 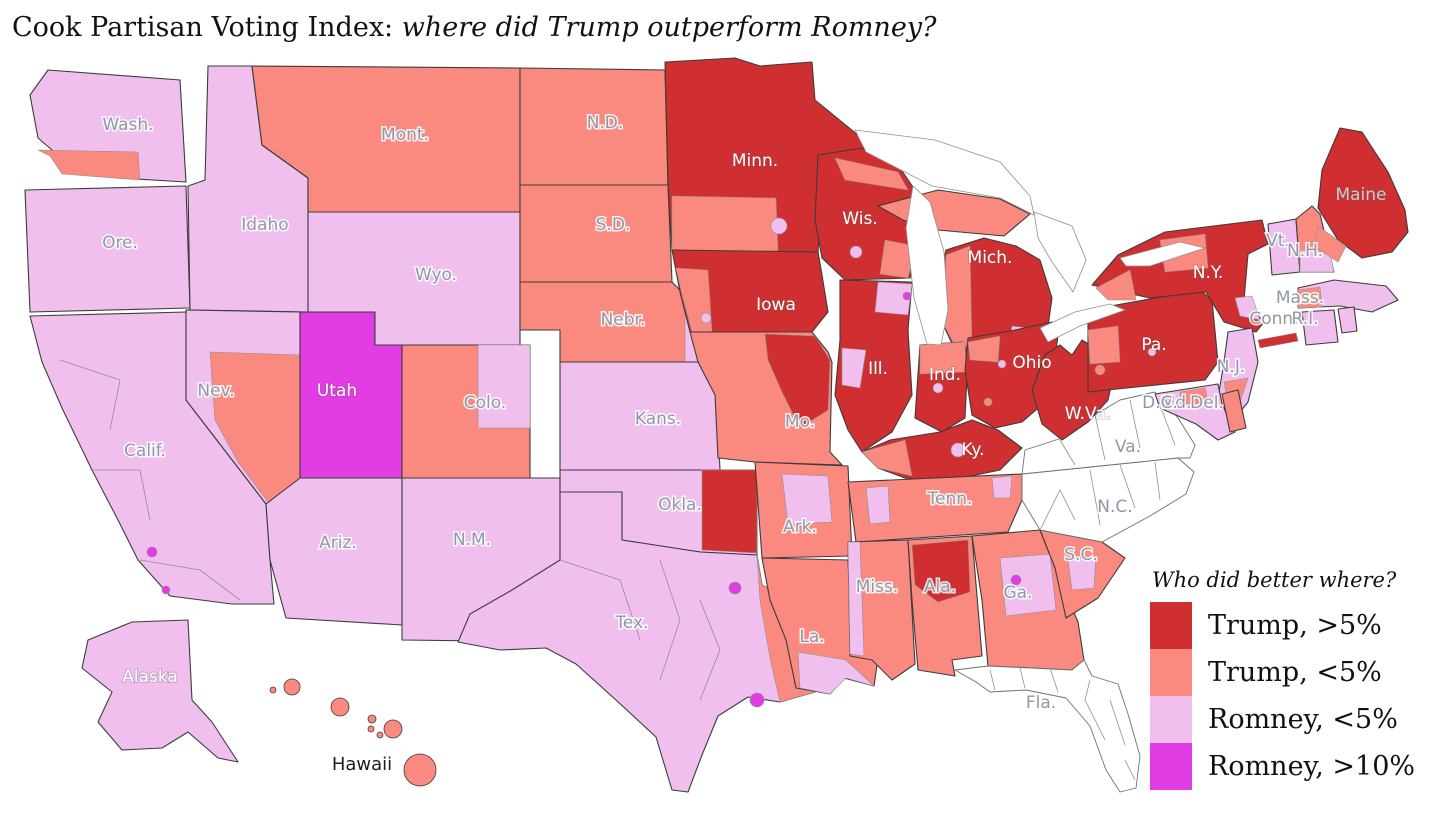 I want to click on state-label-NE: Nebr., so click(x=623, y=320).